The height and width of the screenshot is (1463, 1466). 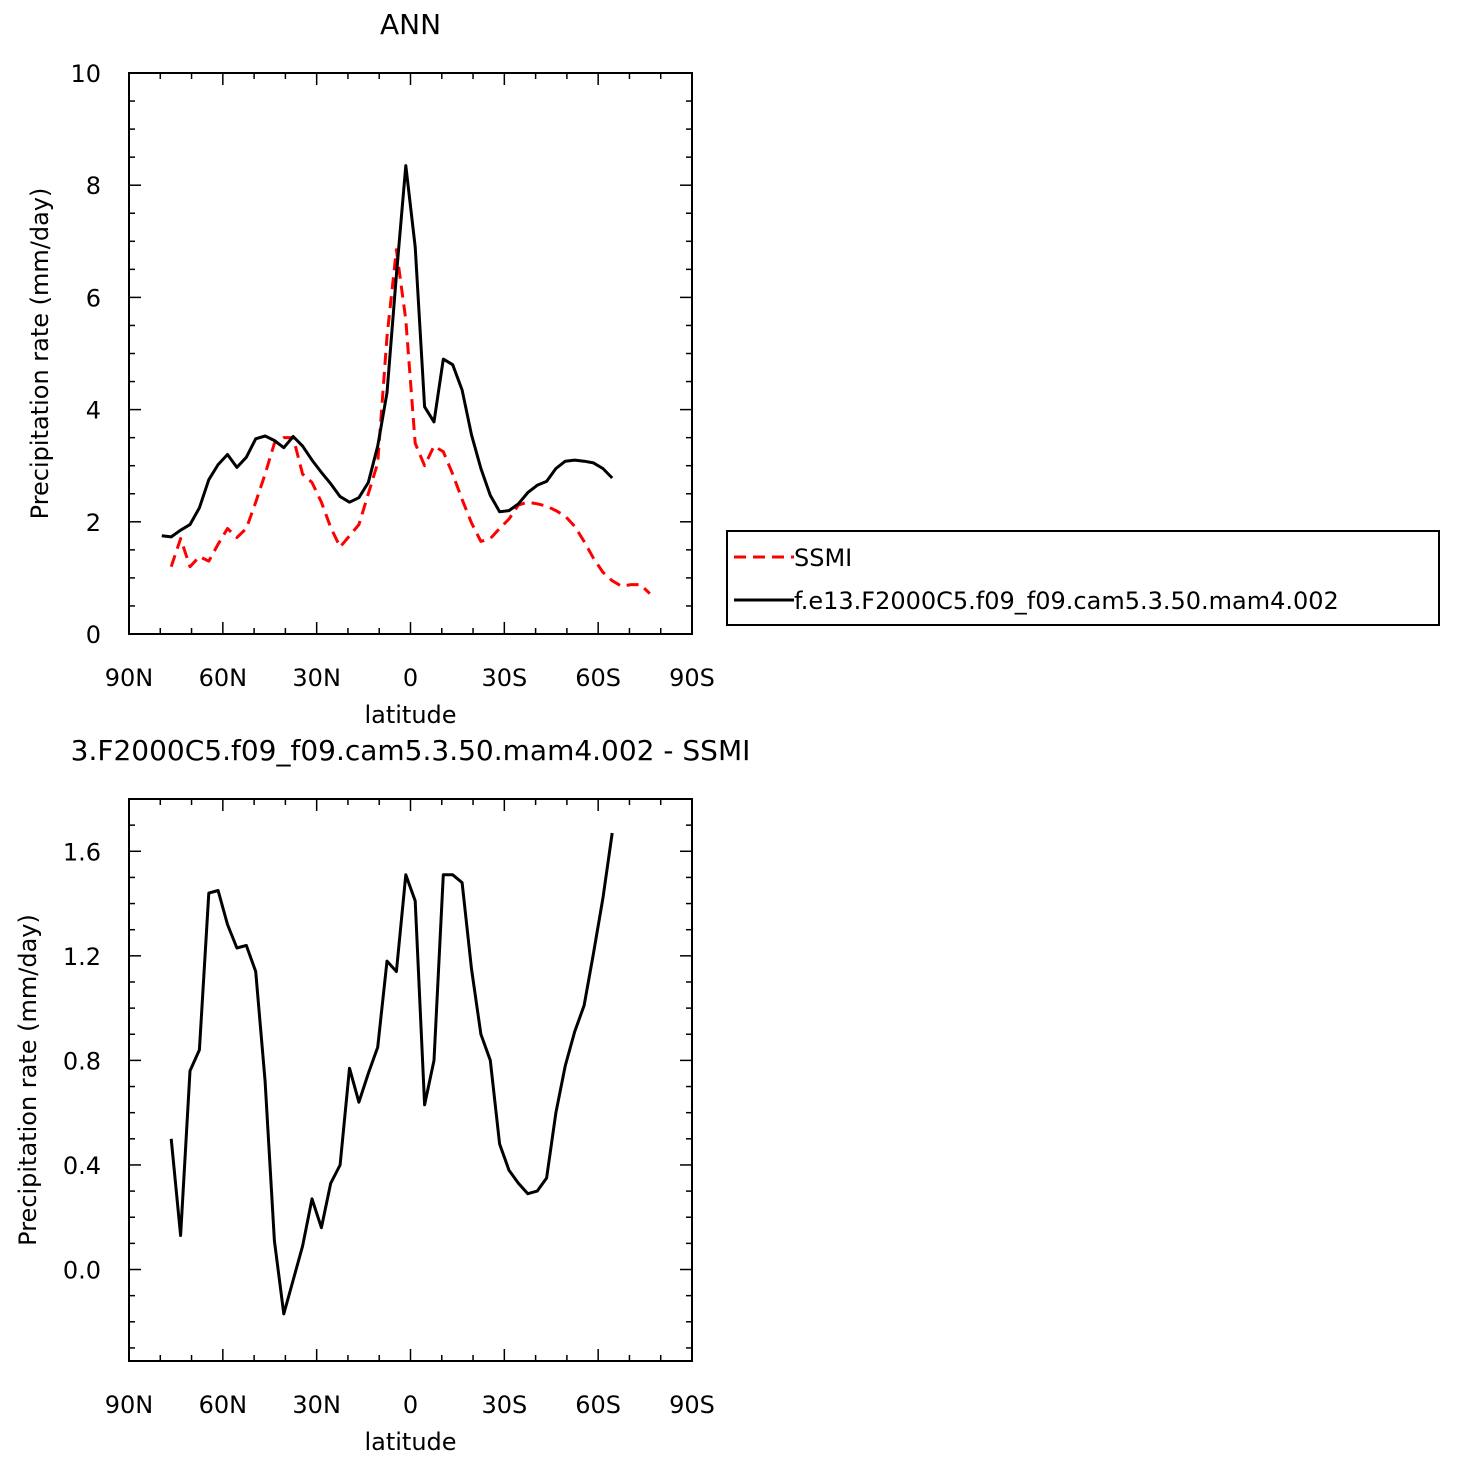 I want to click on y-tick-label: 0.8, so click(x=82, y=1061).